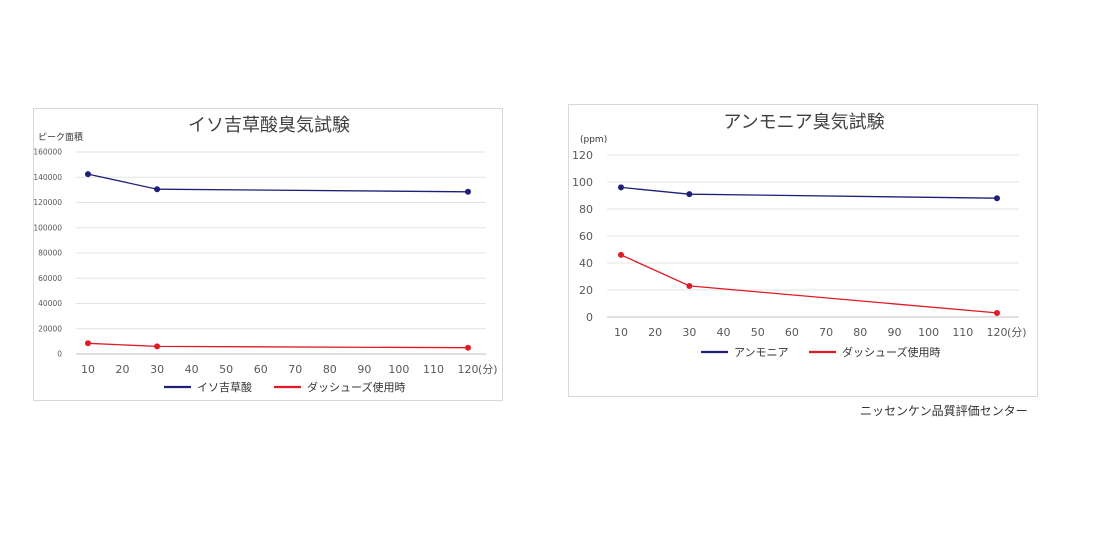  Describe the element at coordinates (157, 369) in the screenshot. I see `iso-x-tick-label: 30` at that location.